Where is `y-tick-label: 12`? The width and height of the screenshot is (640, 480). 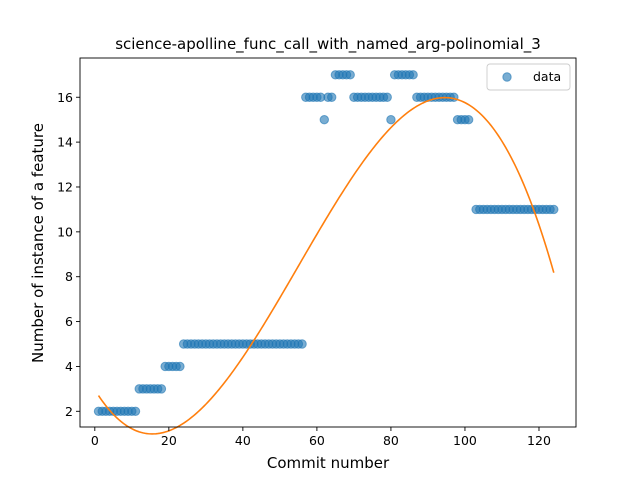 y-tick-label: 12 is located at coordinates (65, 186).